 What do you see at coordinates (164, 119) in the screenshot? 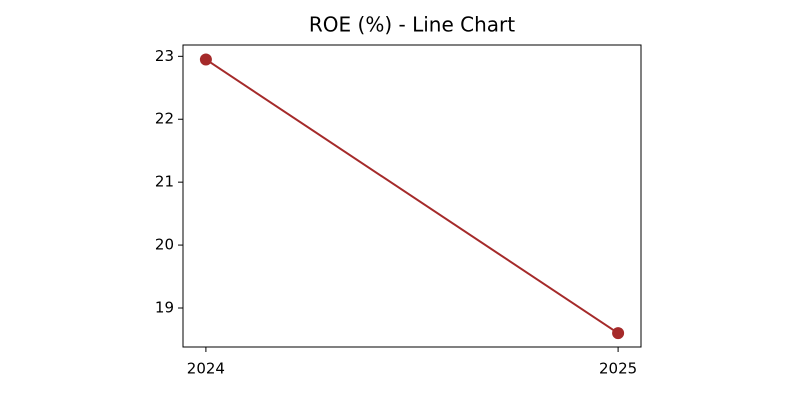
I see `y-tick-label: 22` at bounding box center [164, 119].